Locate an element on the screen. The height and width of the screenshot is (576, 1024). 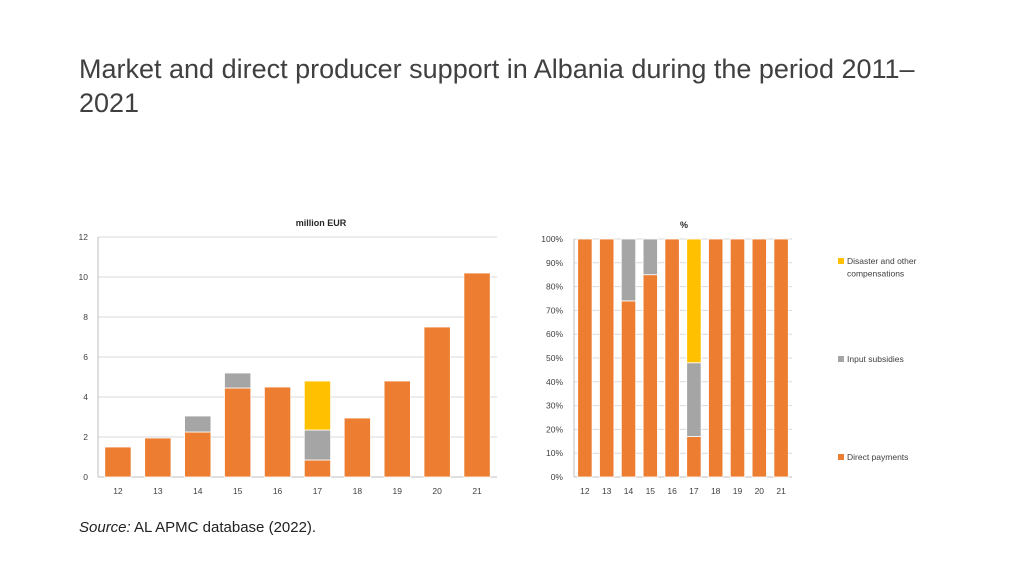
y-tick-label: 2 is located at coordinates (85, 437).